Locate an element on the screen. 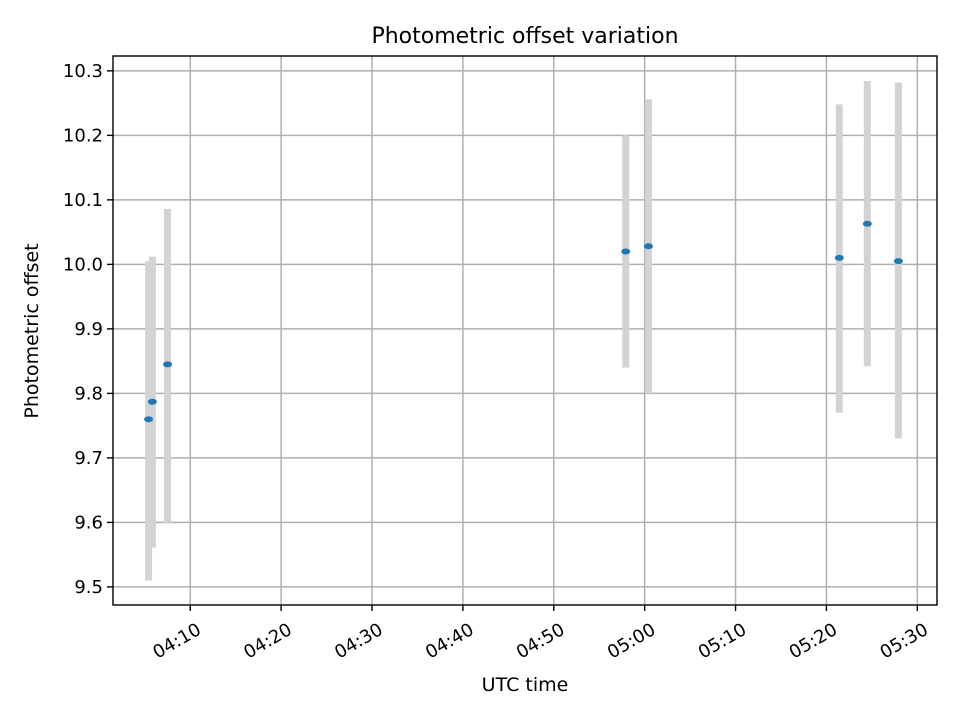 This screenshot has width=960, height=720. y-tick-label: 9.5 is located at coordinates (88, 587).